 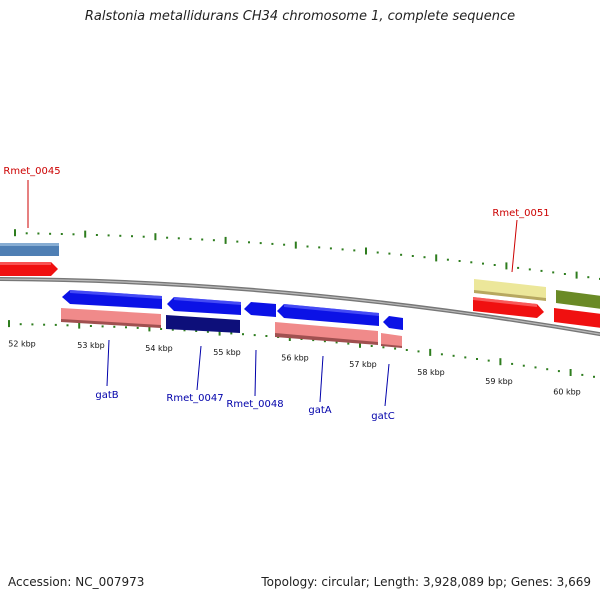 What do you see at coordinates (76, 582) in the screenshot?
I see `accession-label: Accession: NC_007973` at bounding box center [76, 582].